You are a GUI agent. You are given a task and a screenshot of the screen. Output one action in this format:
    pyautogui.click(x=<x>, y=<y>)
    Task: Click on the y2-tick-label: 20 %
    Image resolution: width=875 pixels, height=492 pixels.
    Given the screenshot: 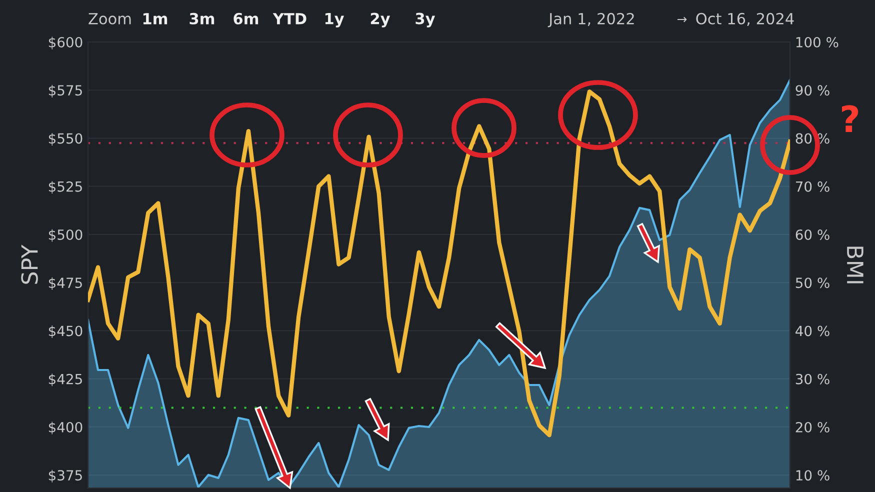 What is the action you would take?
    pyautogui.click(x=813, y=427)
    